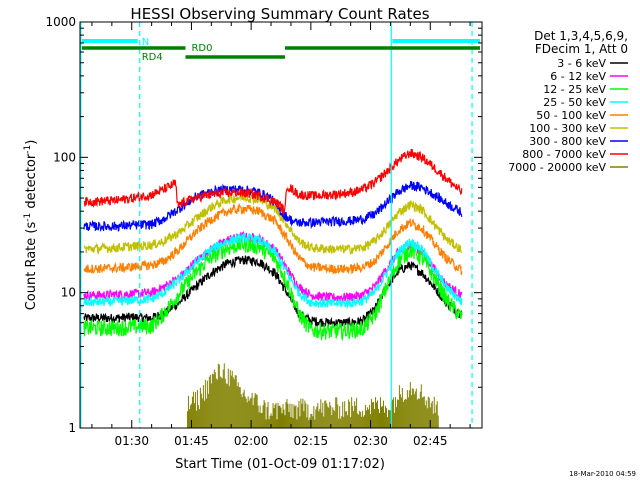 Image resolution: width=640 pixels, height=480 pixels. What do you see at coordinates (557, 167) in the screenshot?
I see `legend-label-8: 7000 - 20000 keV` at bounding box center [557, 167].